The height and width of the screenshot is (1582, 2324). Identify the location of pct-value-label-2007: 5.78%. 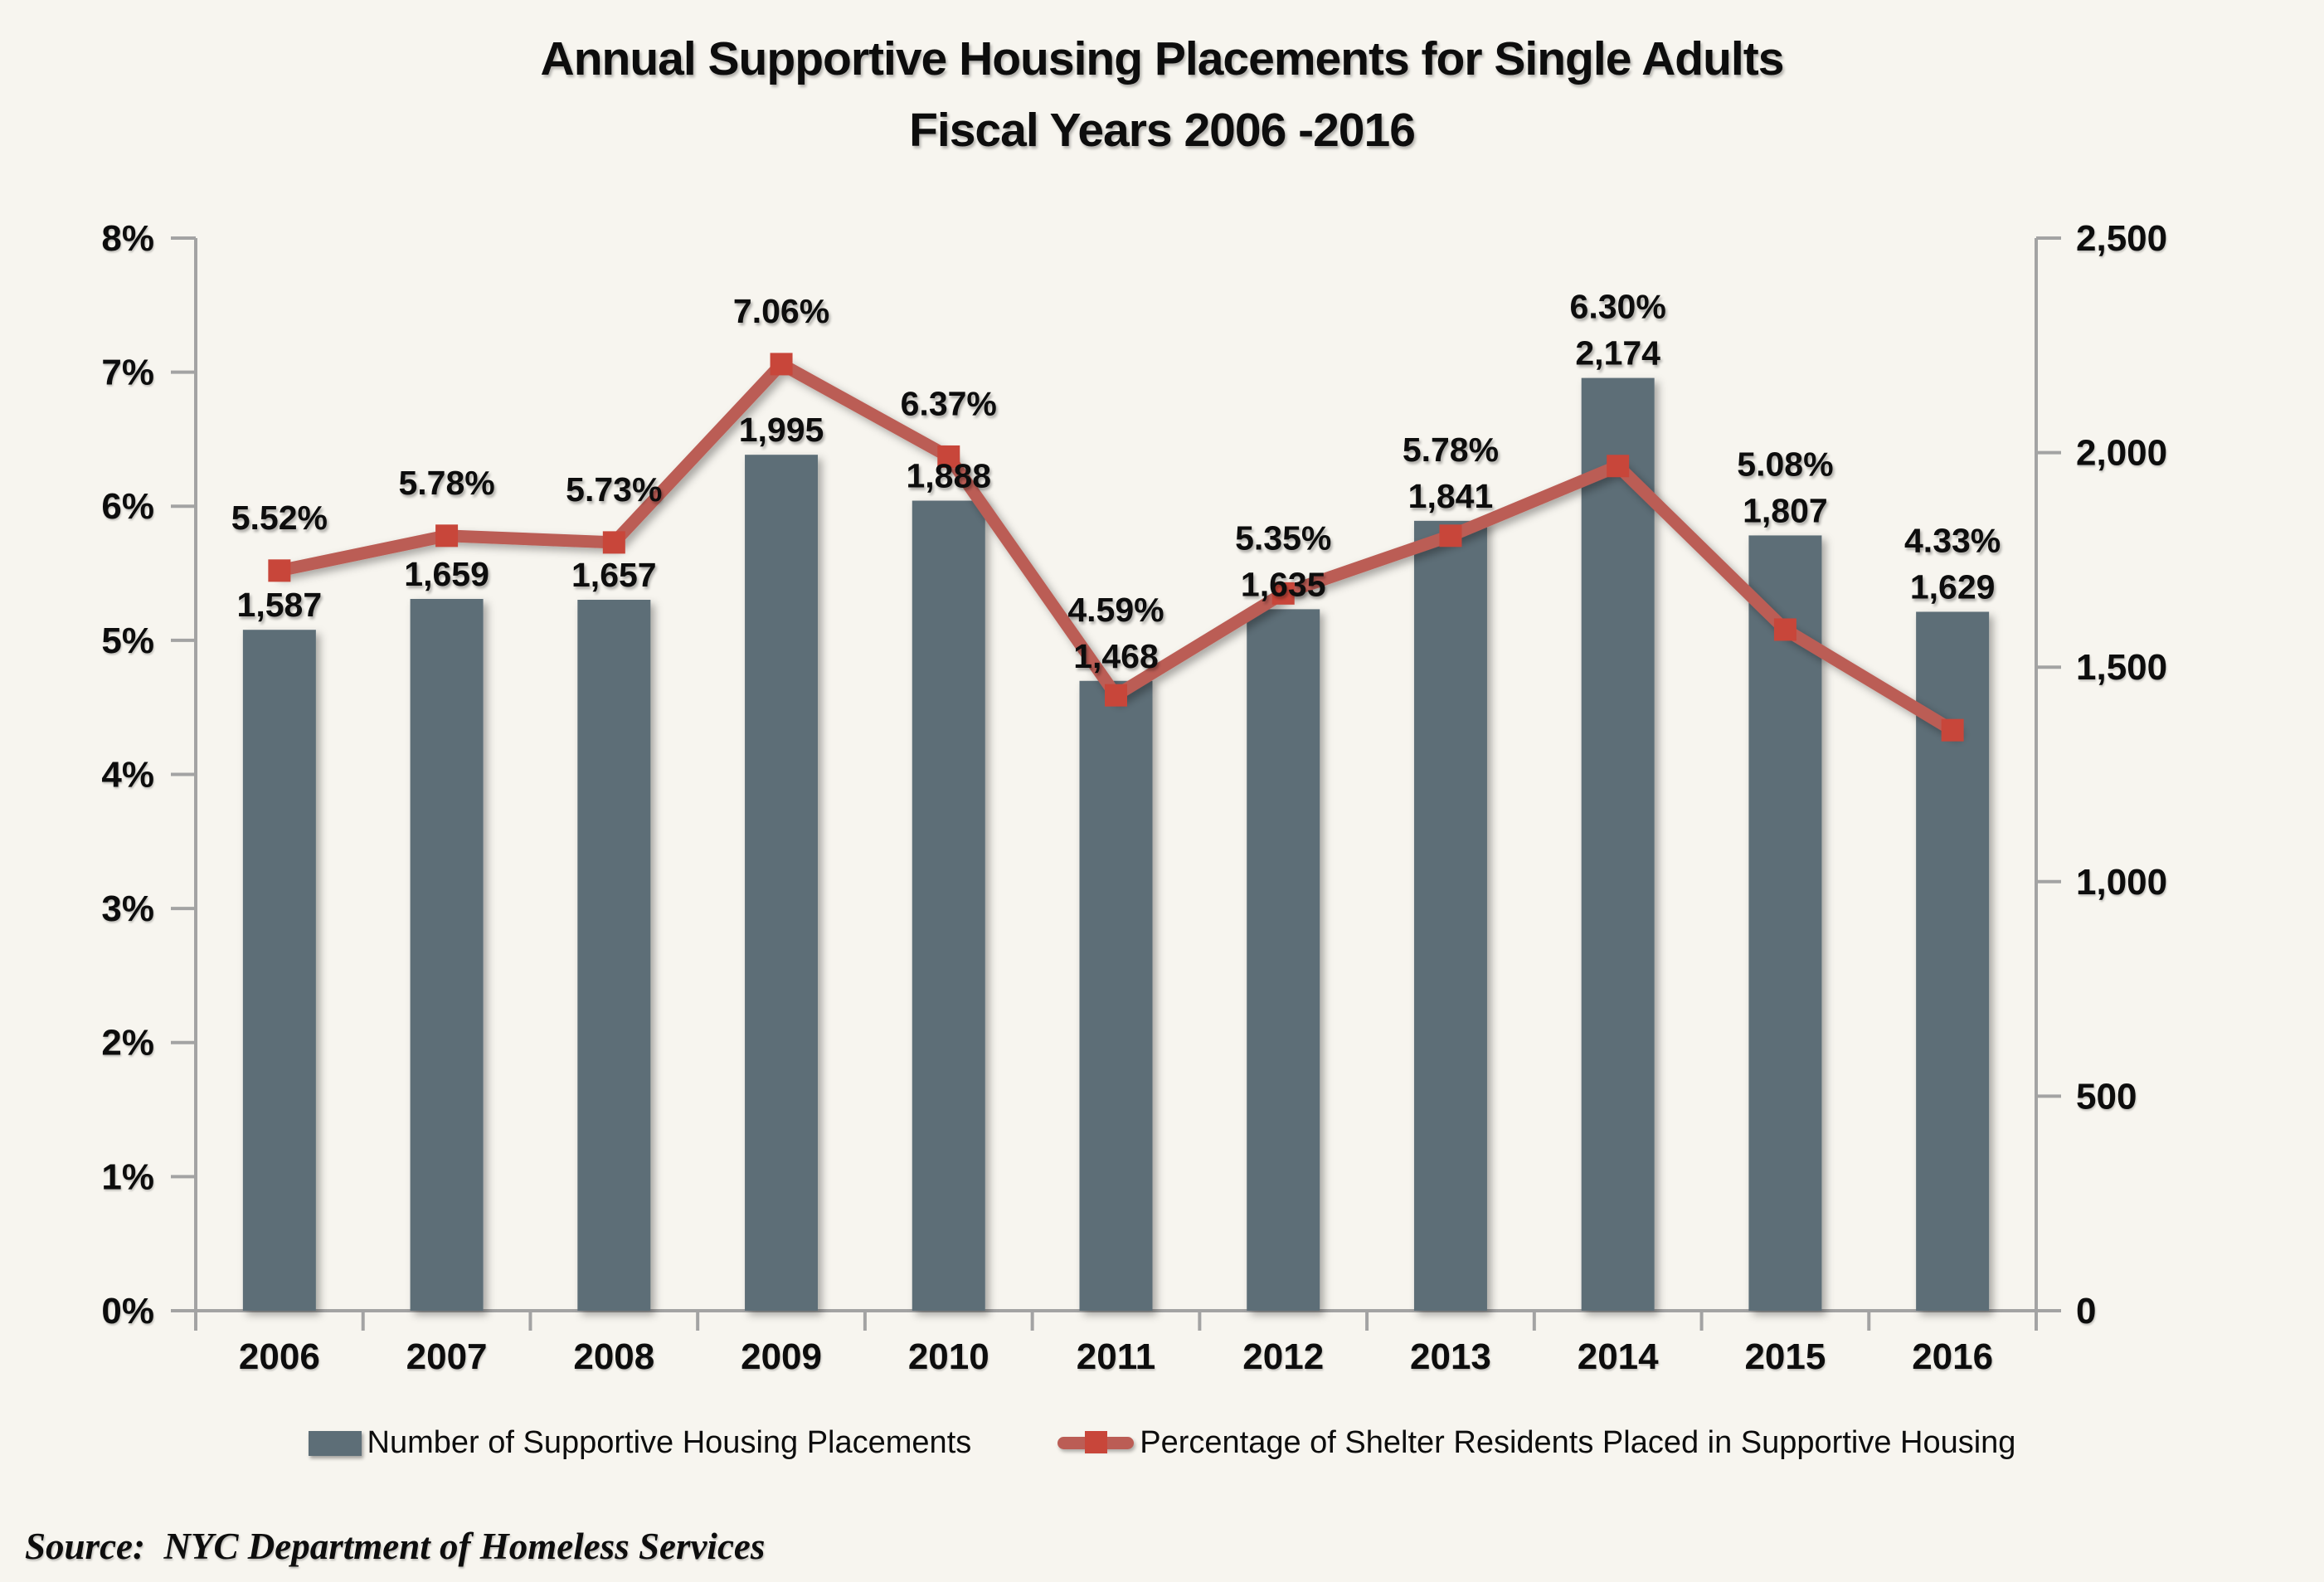
(446, 483).